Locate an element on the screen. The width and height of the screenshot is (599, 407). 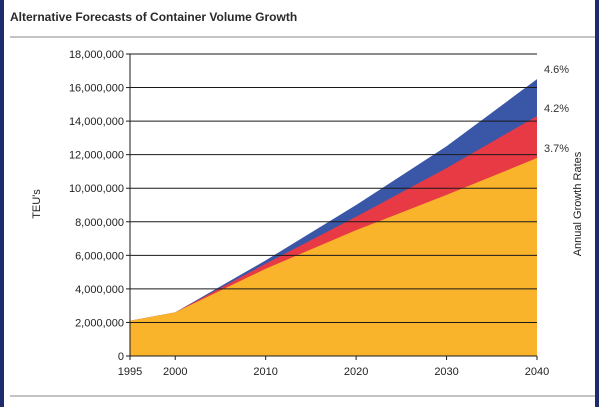
y-tick-label-9: 18,000,000 is located at coordinates (96, 55).